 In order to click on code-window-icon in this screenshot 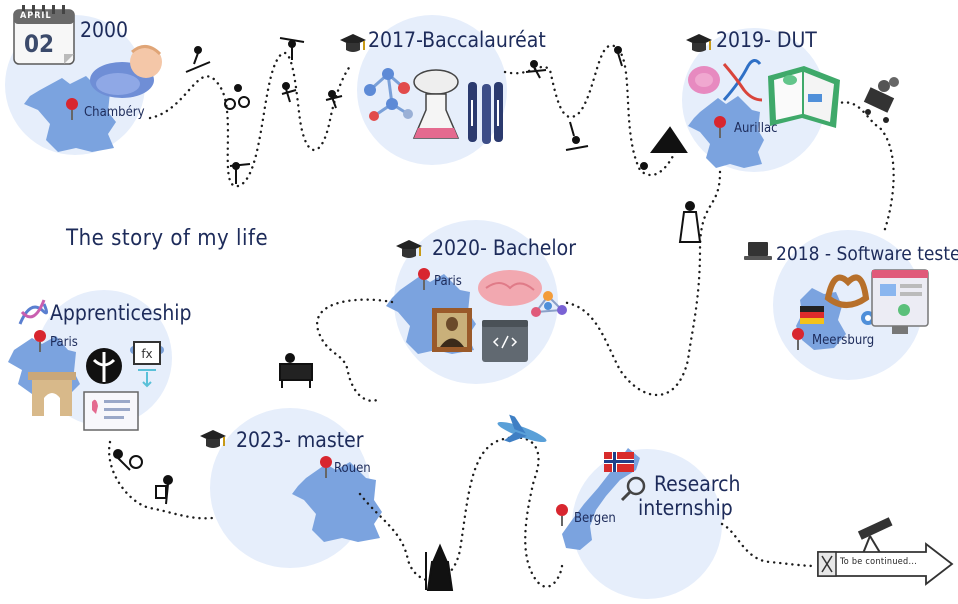, I will do `click(505, 341)`.